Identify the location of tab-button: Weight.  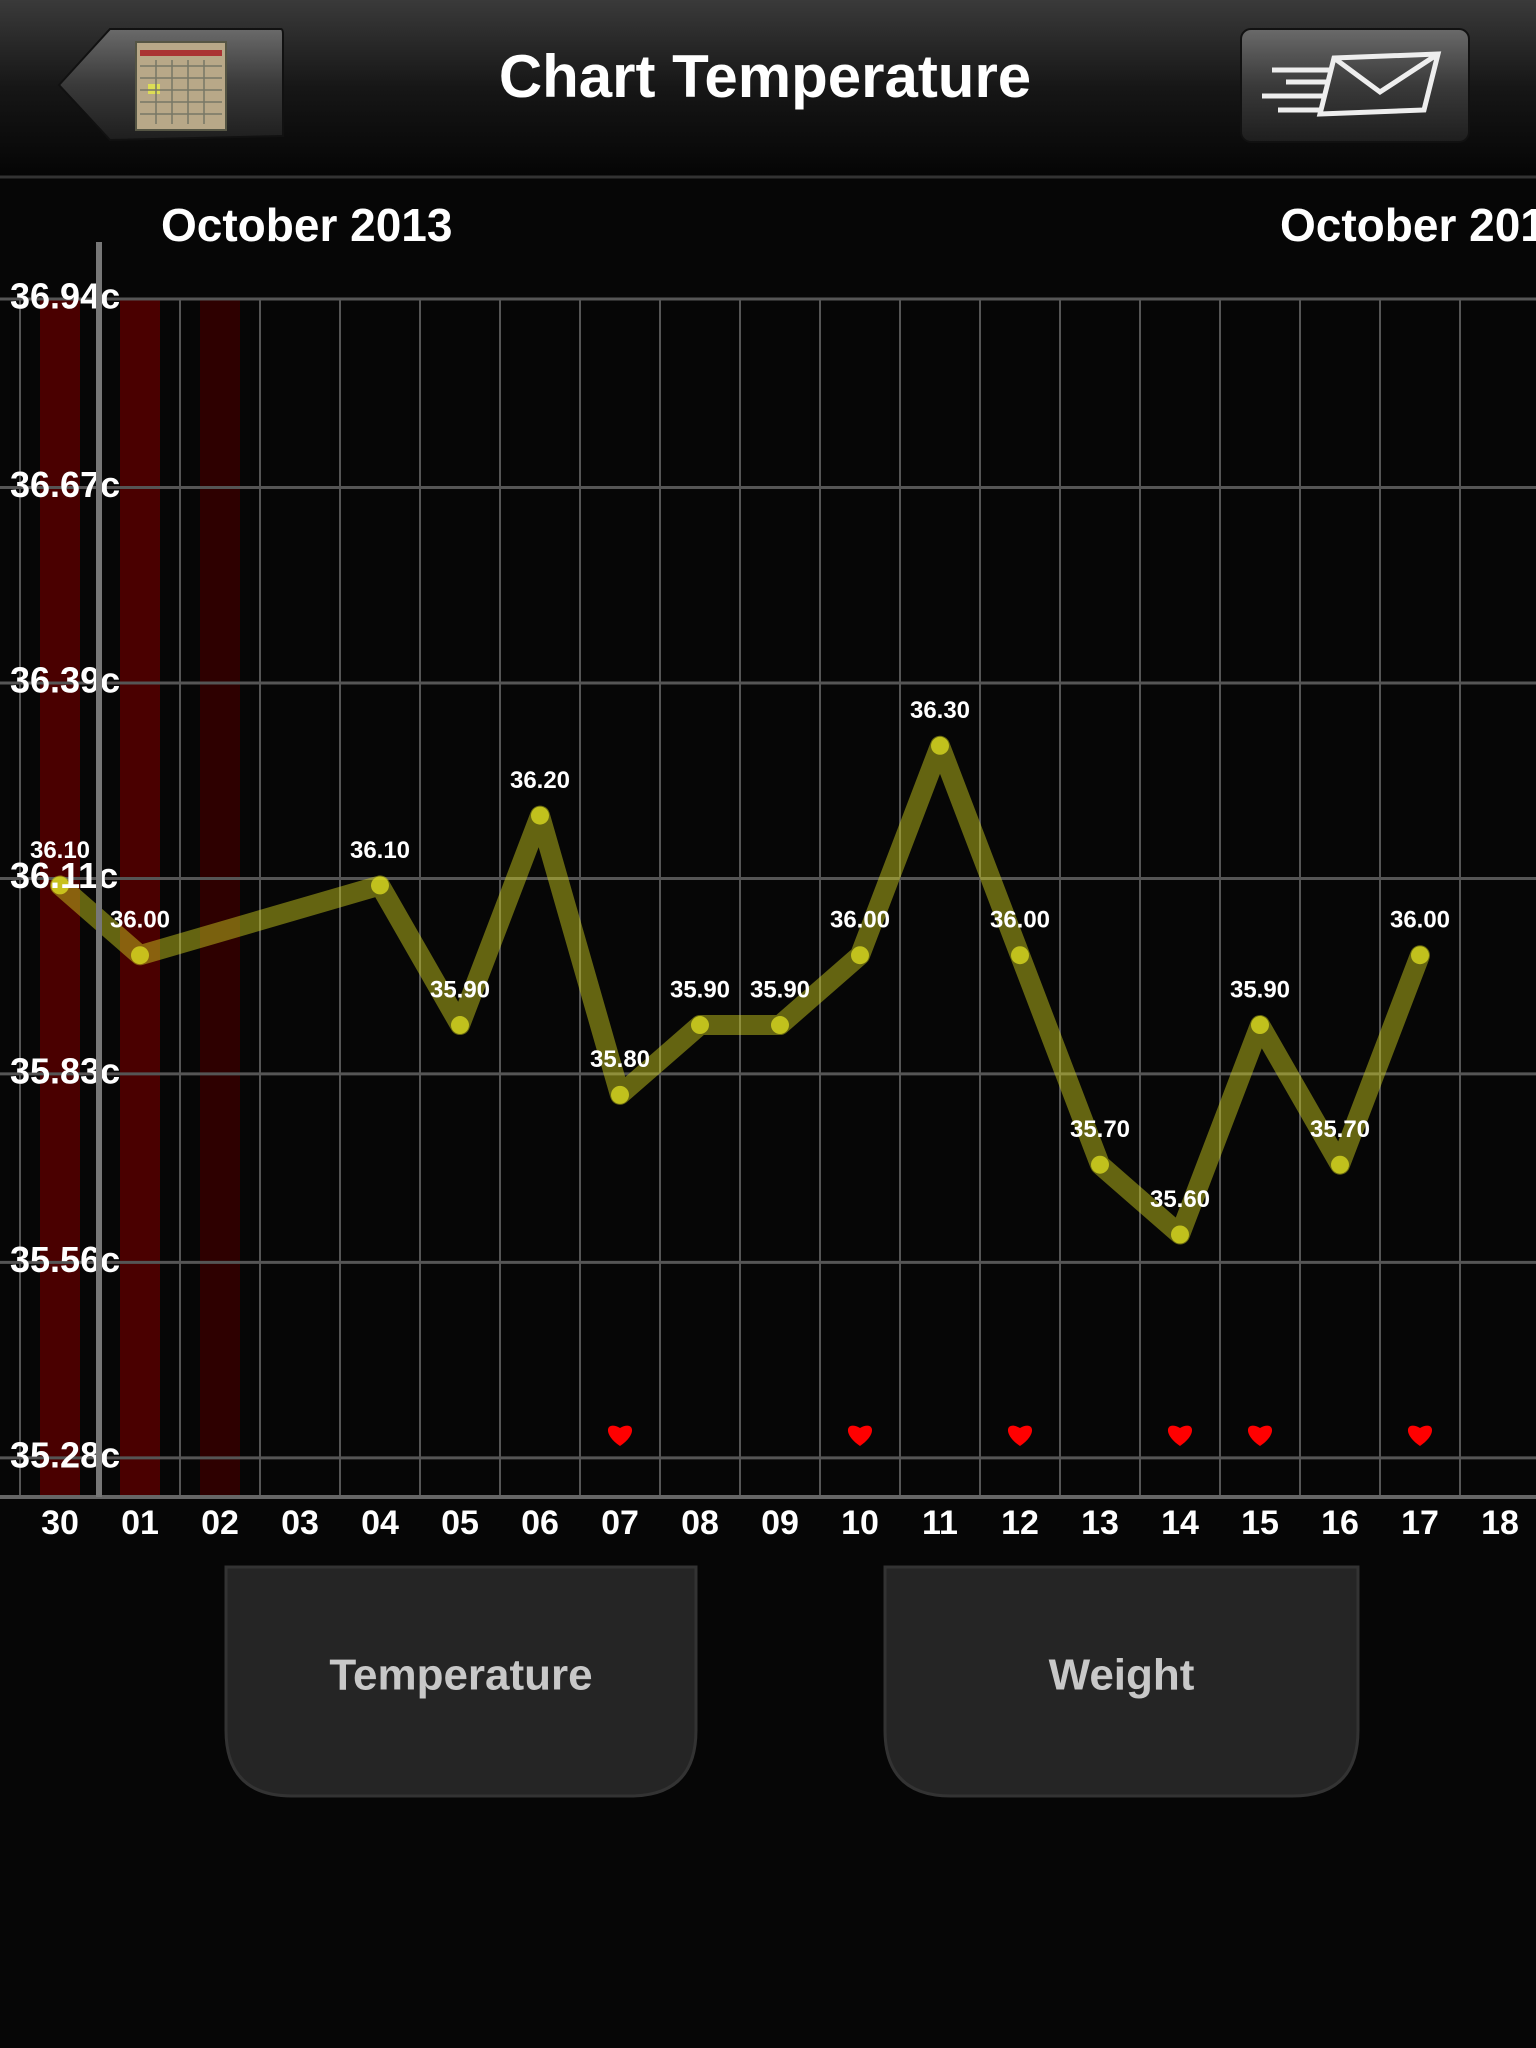
(1121, 1681).